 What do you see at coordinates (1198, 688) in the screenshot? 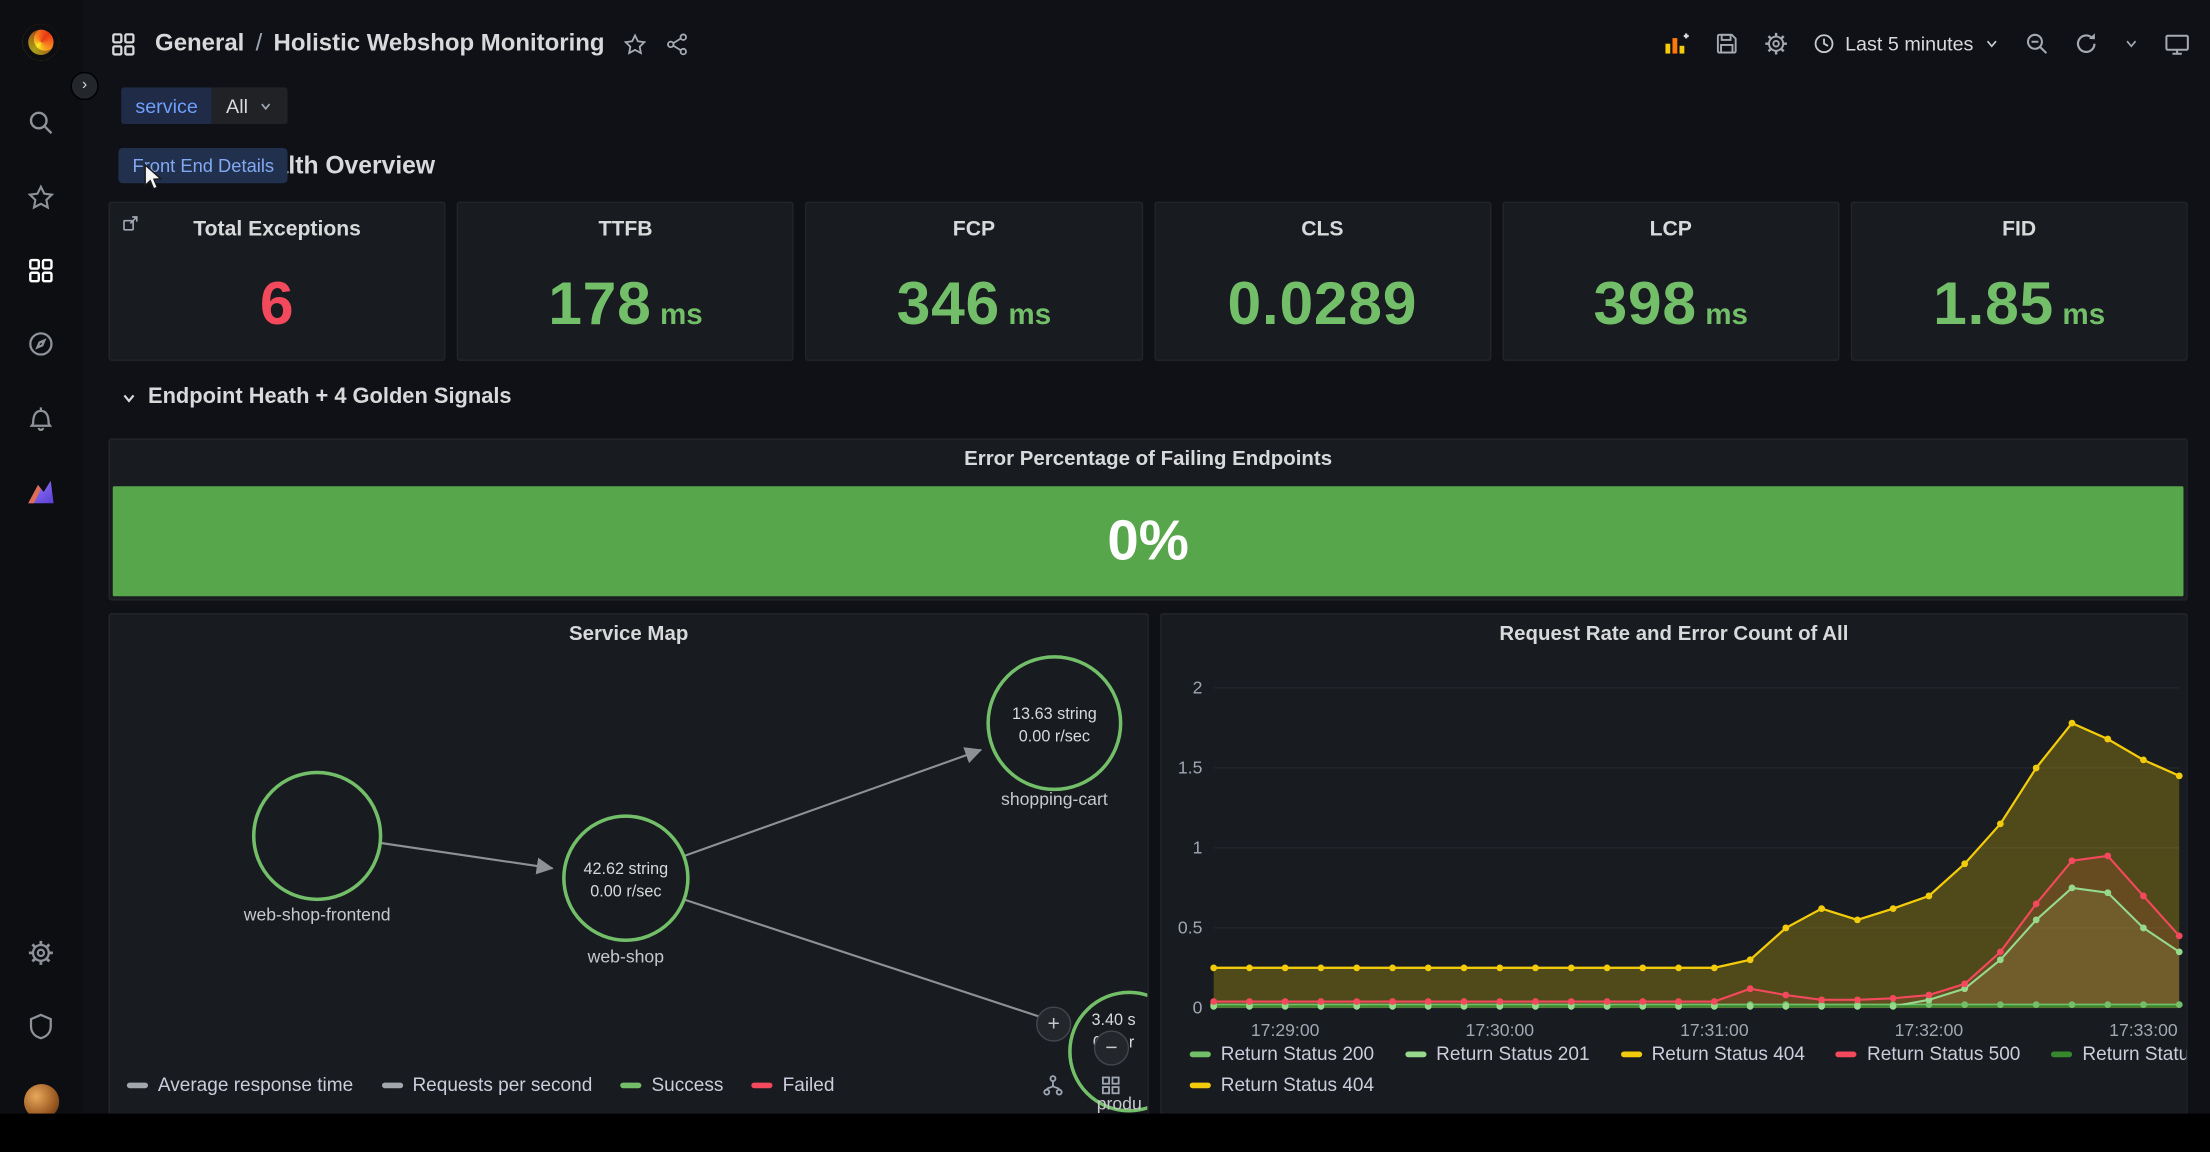
I see `svg-text: 2` at bounding box center [1198, 688].